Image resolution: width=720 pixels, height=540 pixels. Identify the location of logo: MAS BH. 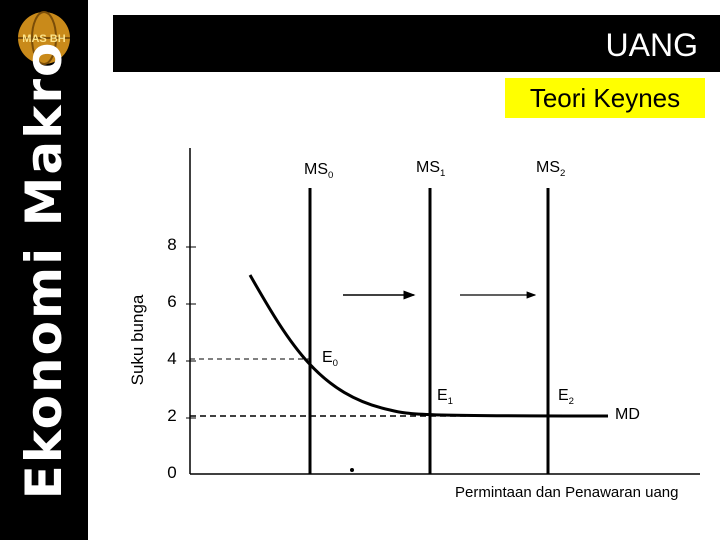
(44, 38).